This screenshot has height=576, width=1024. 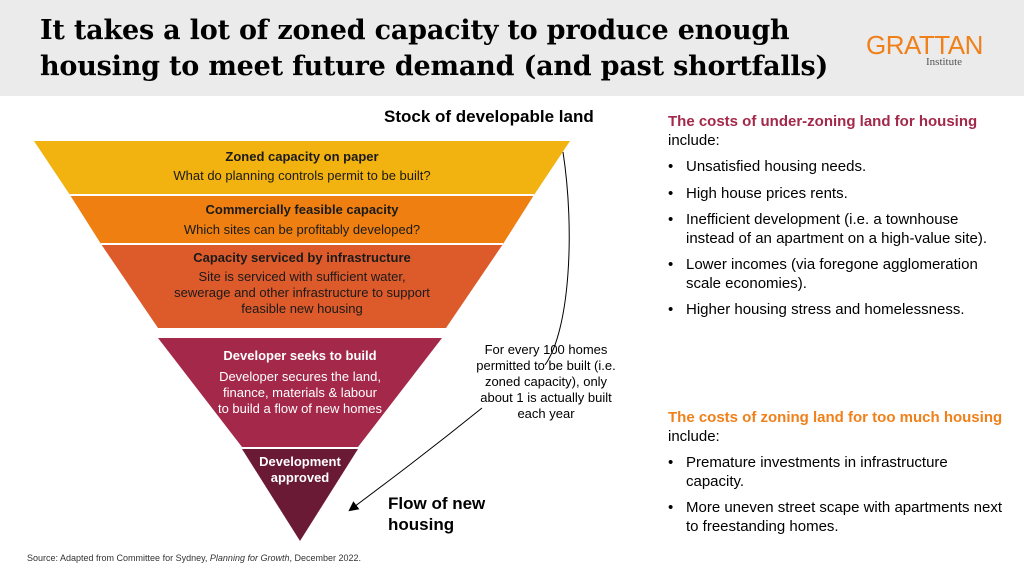 What do you see at coordinates (838, 310) in the screenshot?
I see `list-item: Higher housing stress and homelessness.` at bounding box center [838, 310].